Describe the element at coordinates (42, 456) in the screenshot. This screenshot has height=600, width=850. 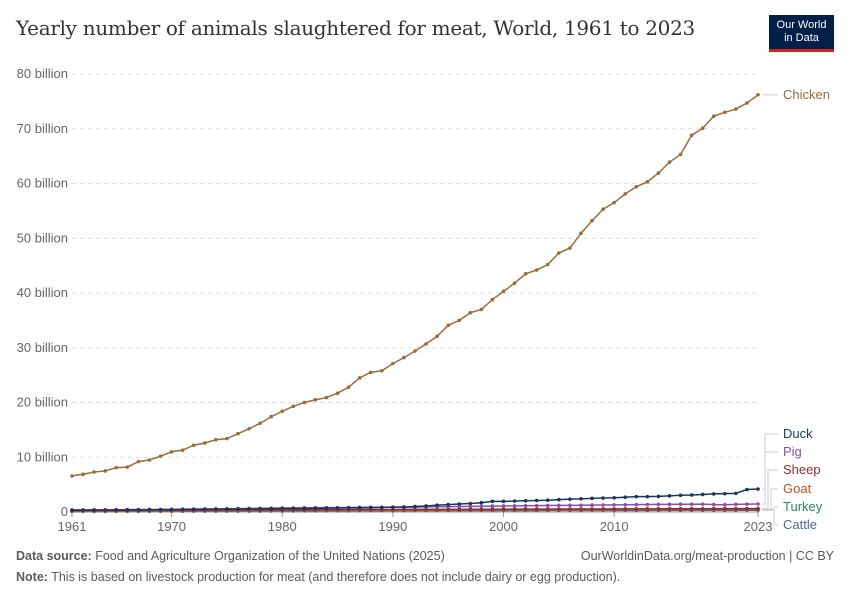
I see `y-tick-label: 10 billion` at that location.